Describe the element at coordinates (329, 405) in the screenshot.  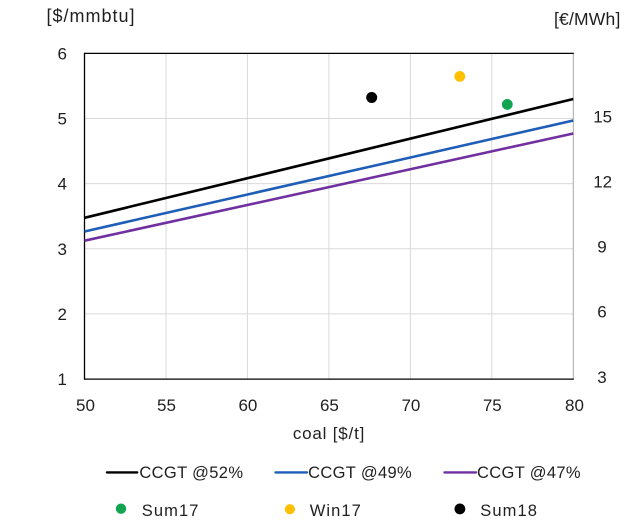
I see `svg-text: 65` at that location.